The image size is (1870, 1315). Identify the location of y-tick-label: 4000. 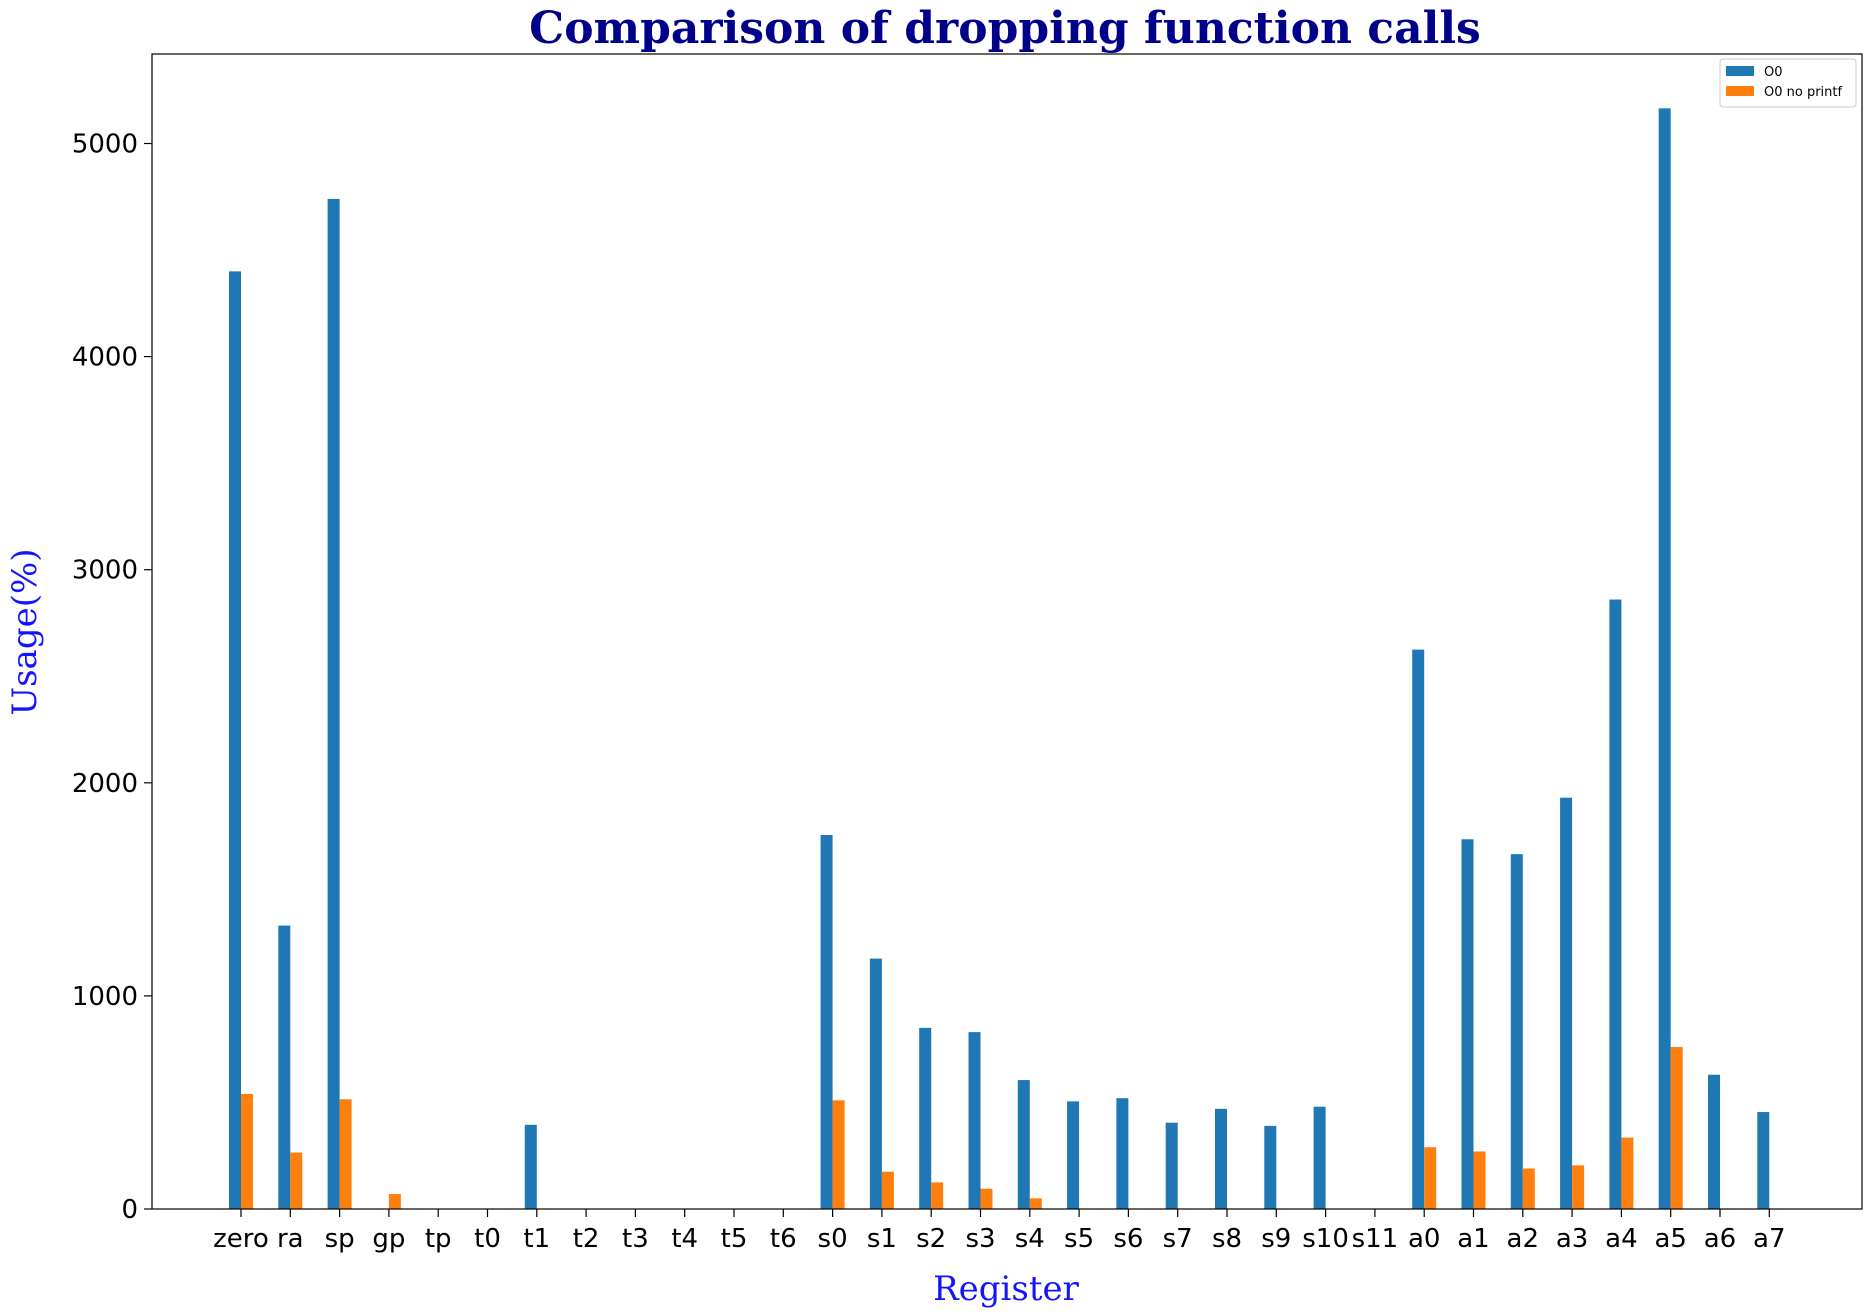
(105, 358).